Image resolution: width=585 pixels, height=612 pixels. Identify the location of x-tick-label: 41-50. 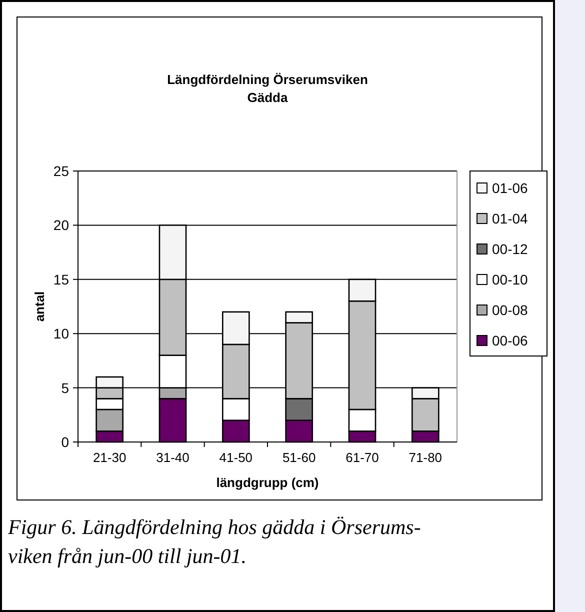
(236, 457).